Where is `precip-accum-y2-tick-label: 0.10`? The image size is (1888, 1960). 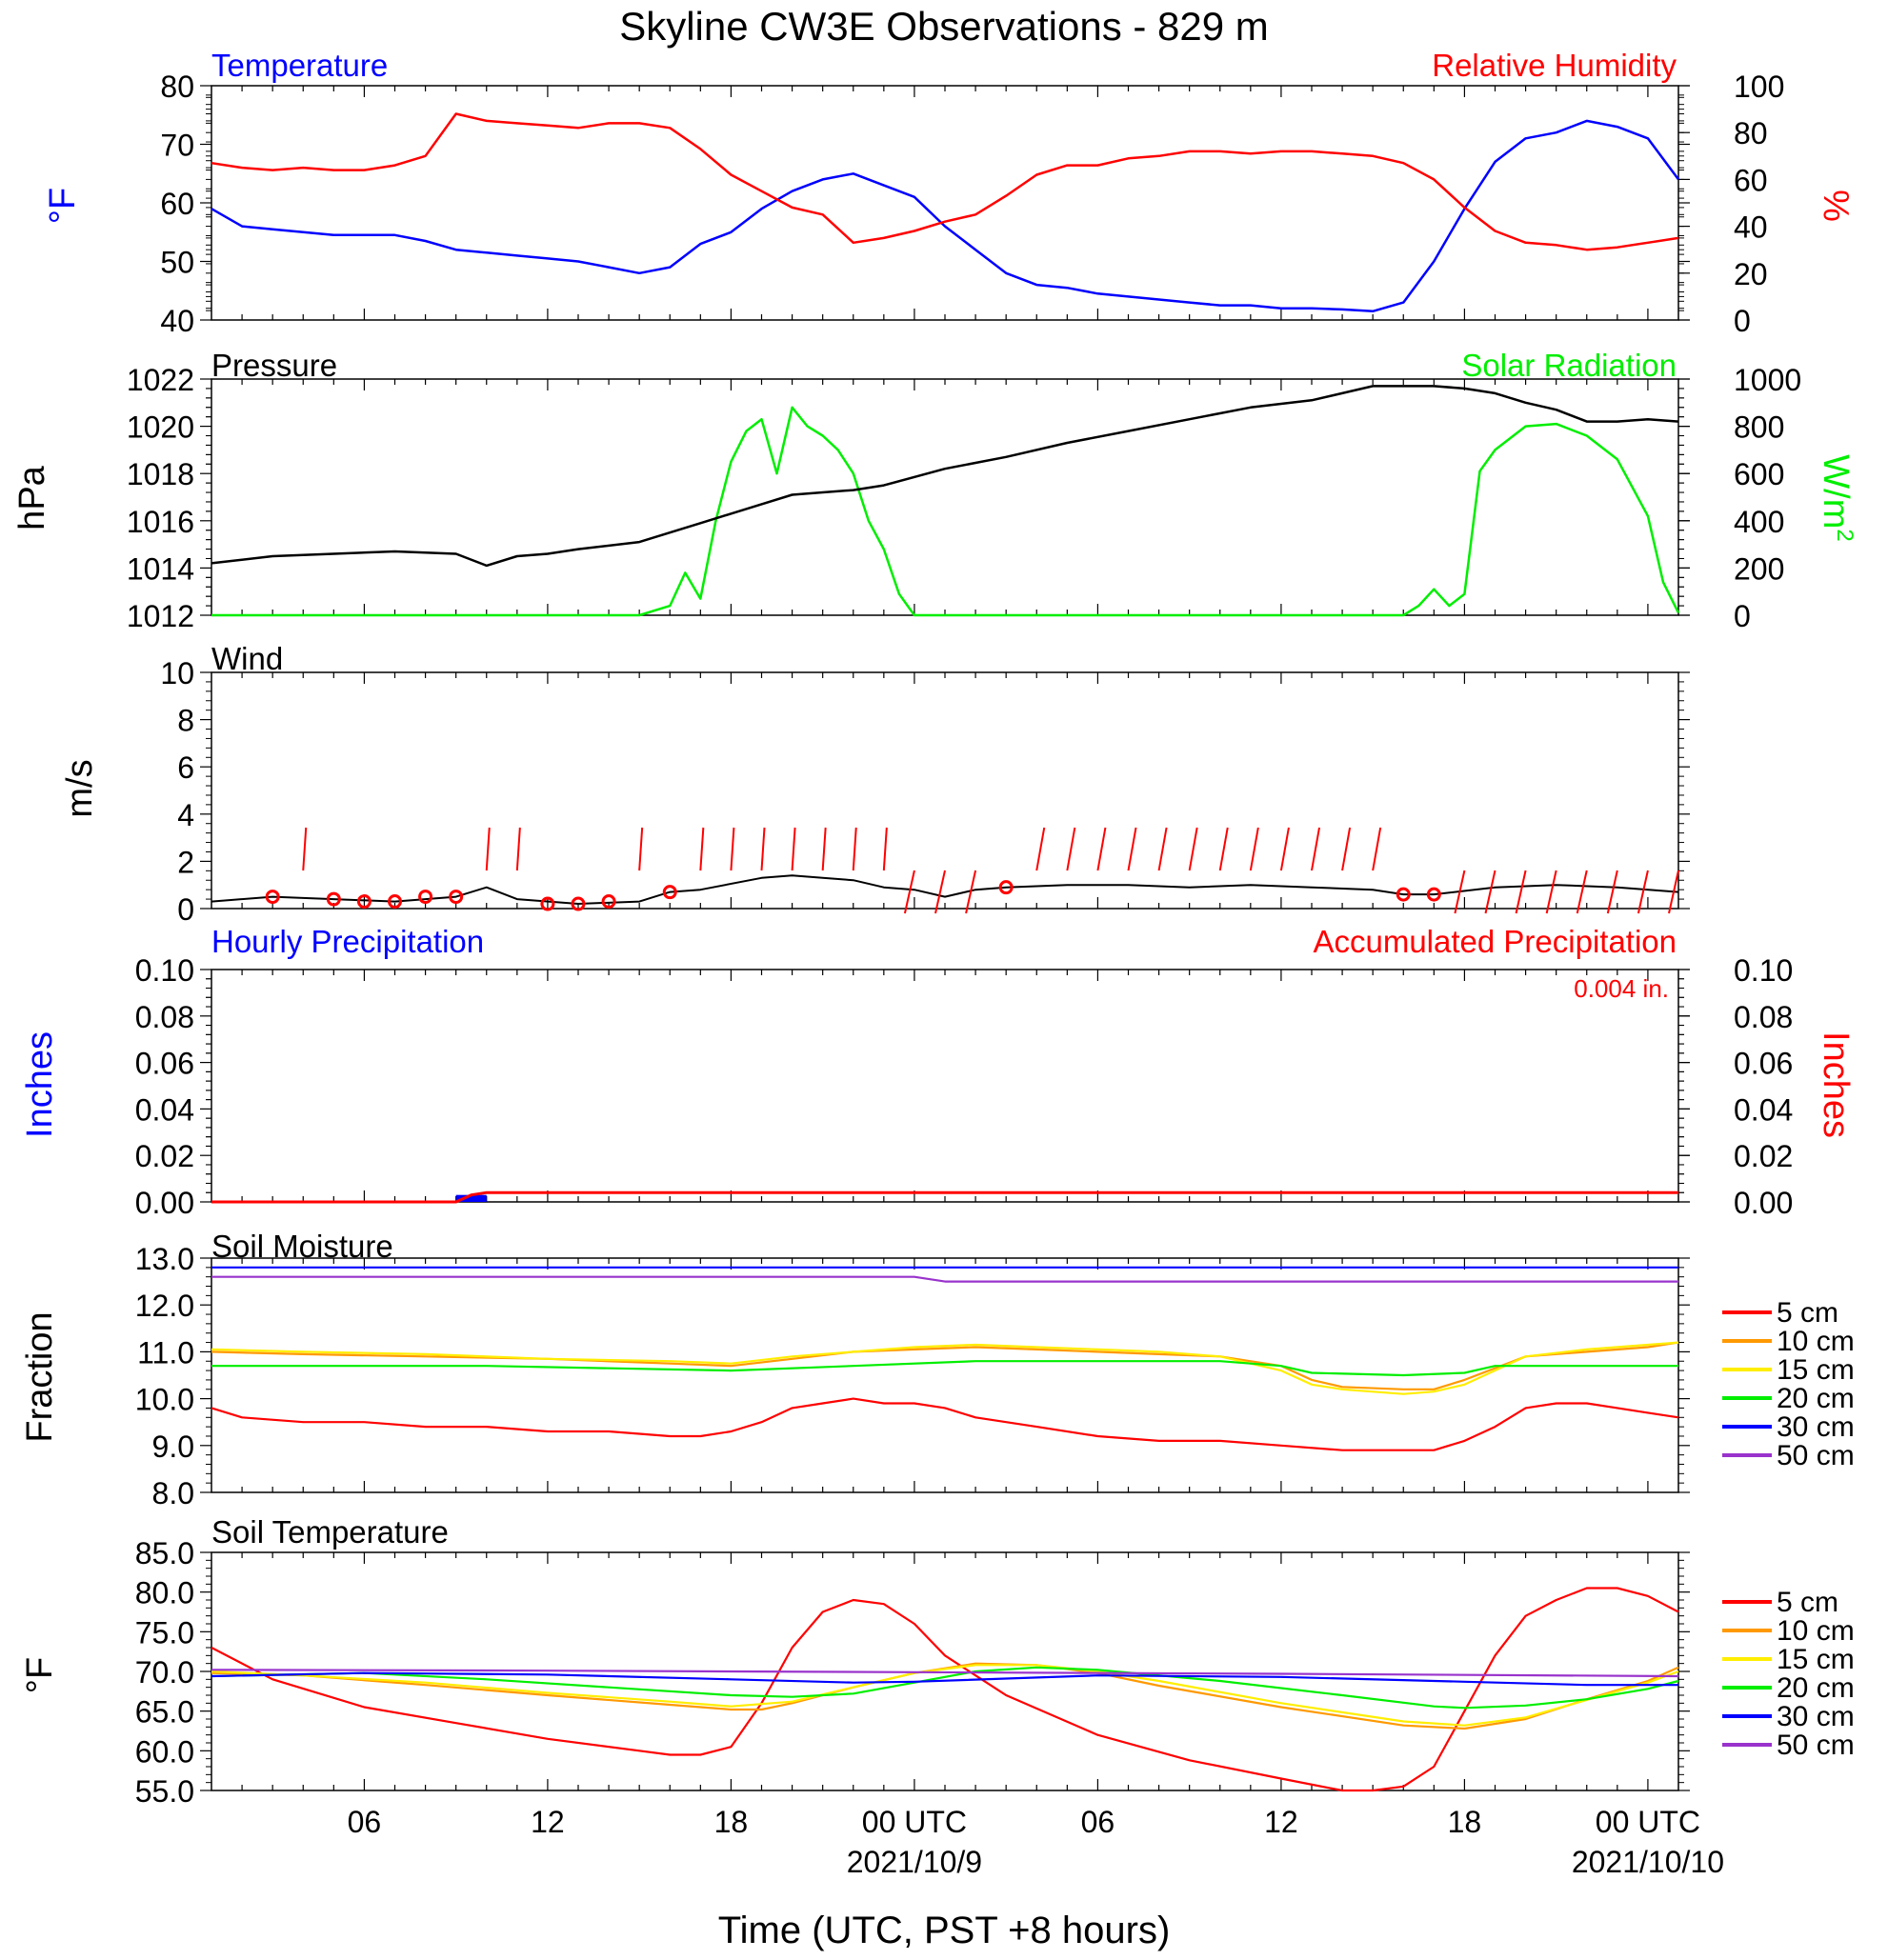 precip-accum-y2-tick-label: 0.10 is located at coordinates (1763, 970).